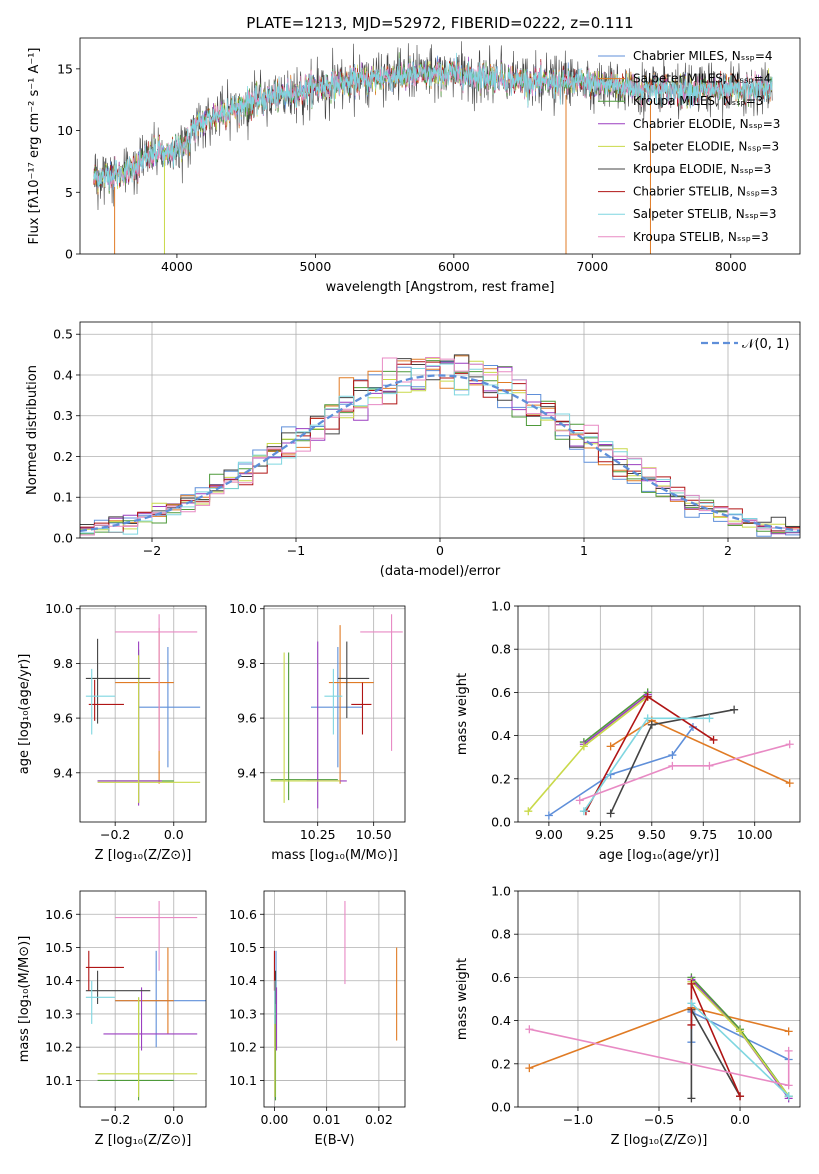 Image resolution: width=819 pixels, height=1174 pixels. Describe the element at coordinates (706, 124) in the screenshot. I see `legend-label-3: Chabrier ELODIE, Nₛₛₚ=3` at that location.